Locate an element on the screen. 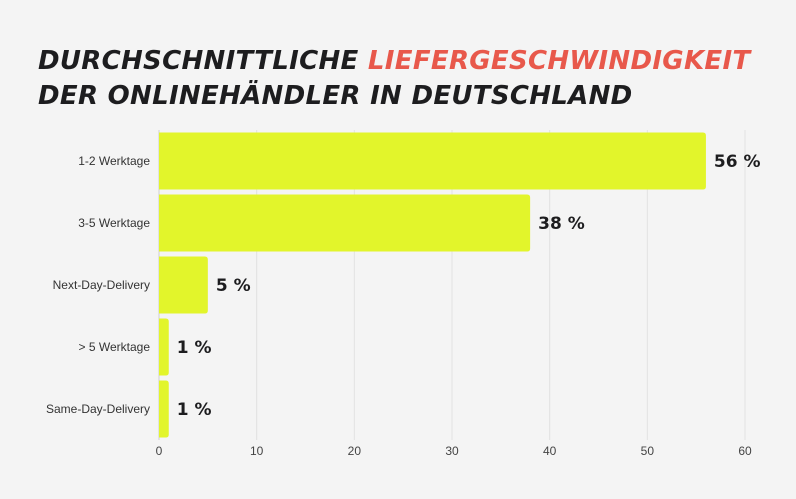 This screenshot has width=796, height=499. category-label-0: 1-2 Werktage is located at coordinates (114, 161).